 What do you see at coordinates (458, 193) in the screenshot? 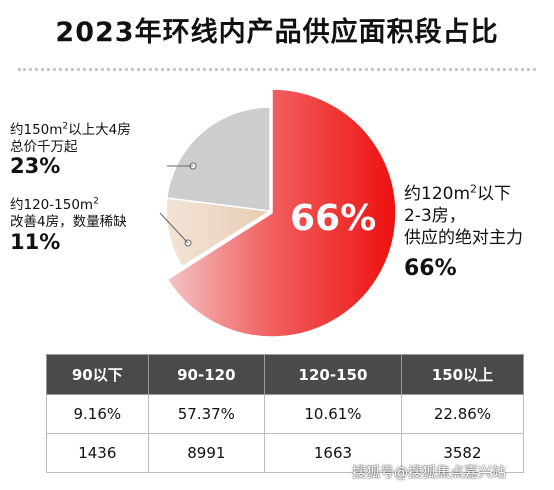
I see `label-main-line1: 约120m2以下` at bounding box center [458, 193].